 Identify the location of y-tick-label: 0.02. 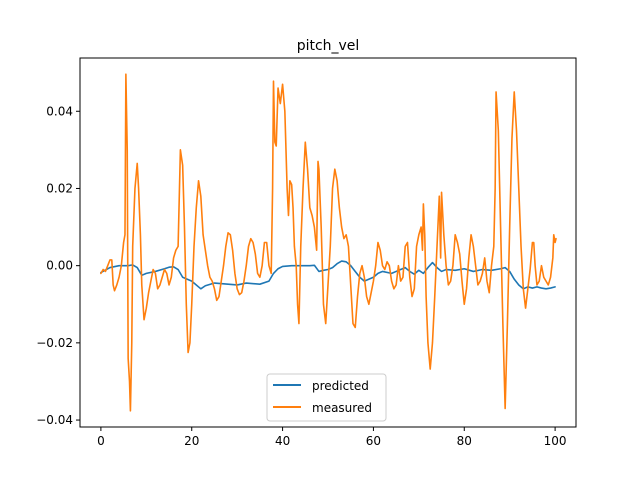
(59, 188).